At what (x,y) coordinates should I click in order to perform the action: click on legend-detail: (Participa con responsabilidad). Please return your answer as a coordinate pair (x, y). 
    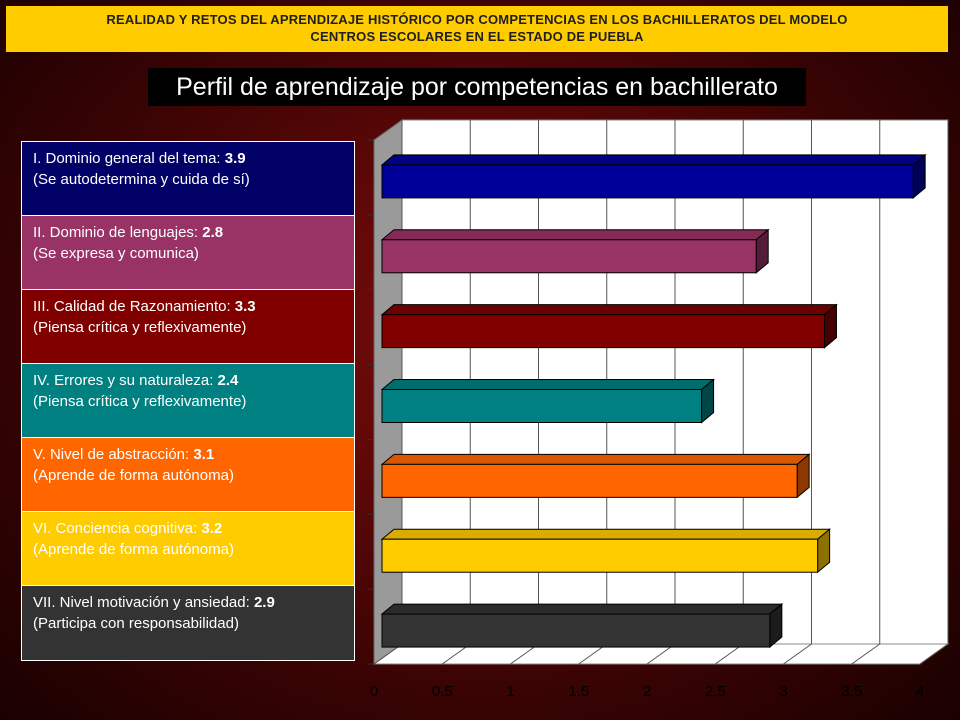
    Looking at the image, I should click on (136, 623).